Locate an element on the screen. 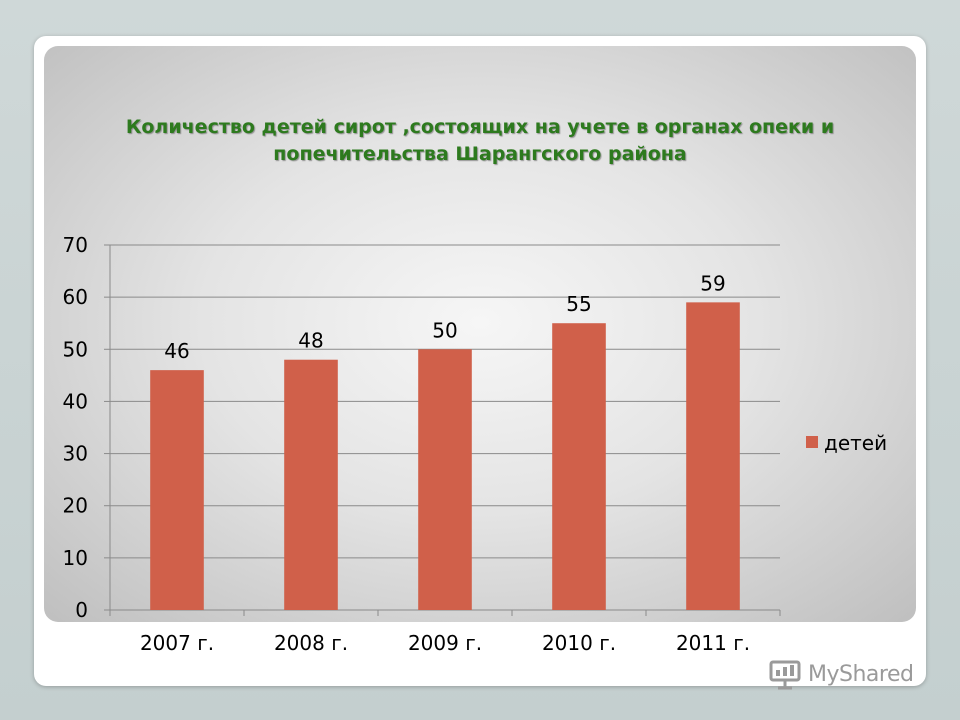  data-label: 46 is located at coordinates (176, 351).